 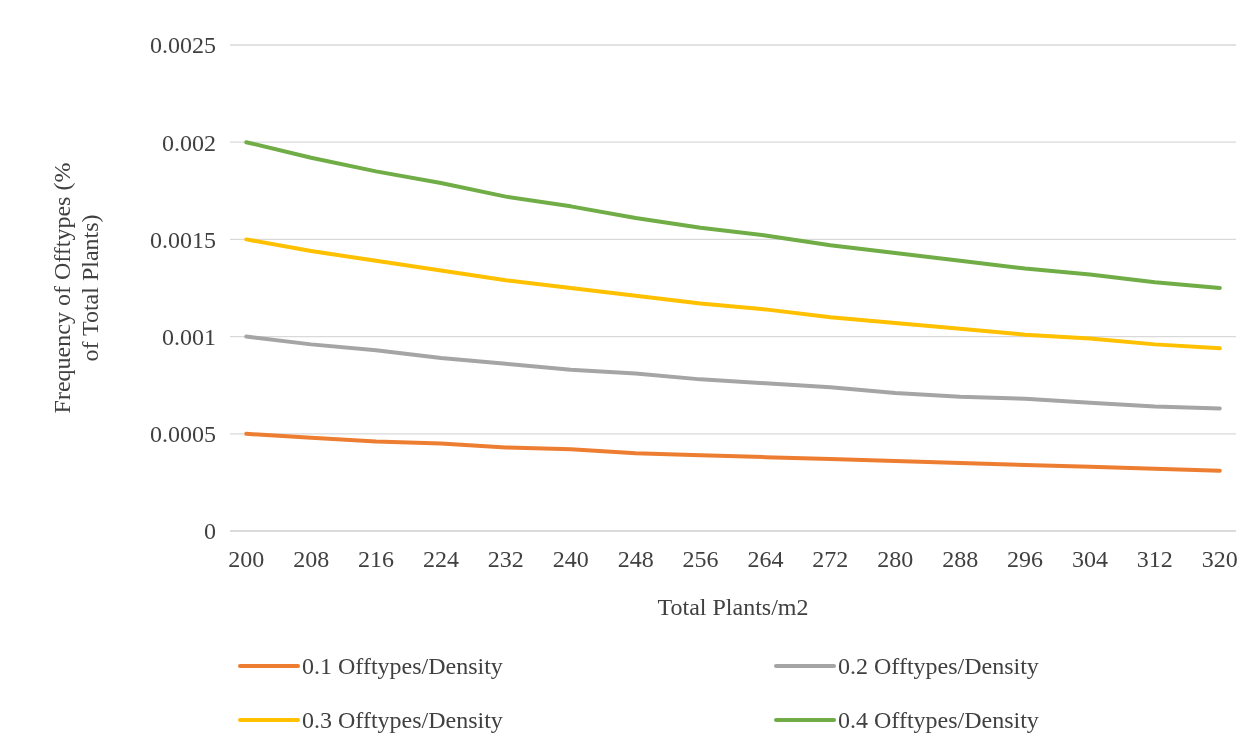 What do you see at coordinates (210, 531) in the screenshot?
I see `y-tick-label: 0` at bounding box center [210, 531].